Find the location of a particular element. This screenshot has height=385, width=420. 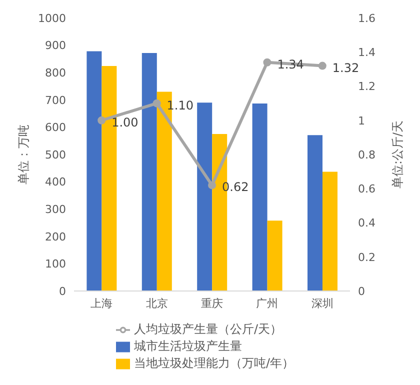

y-tick-label: 300 is located at coordinates (55, 209).